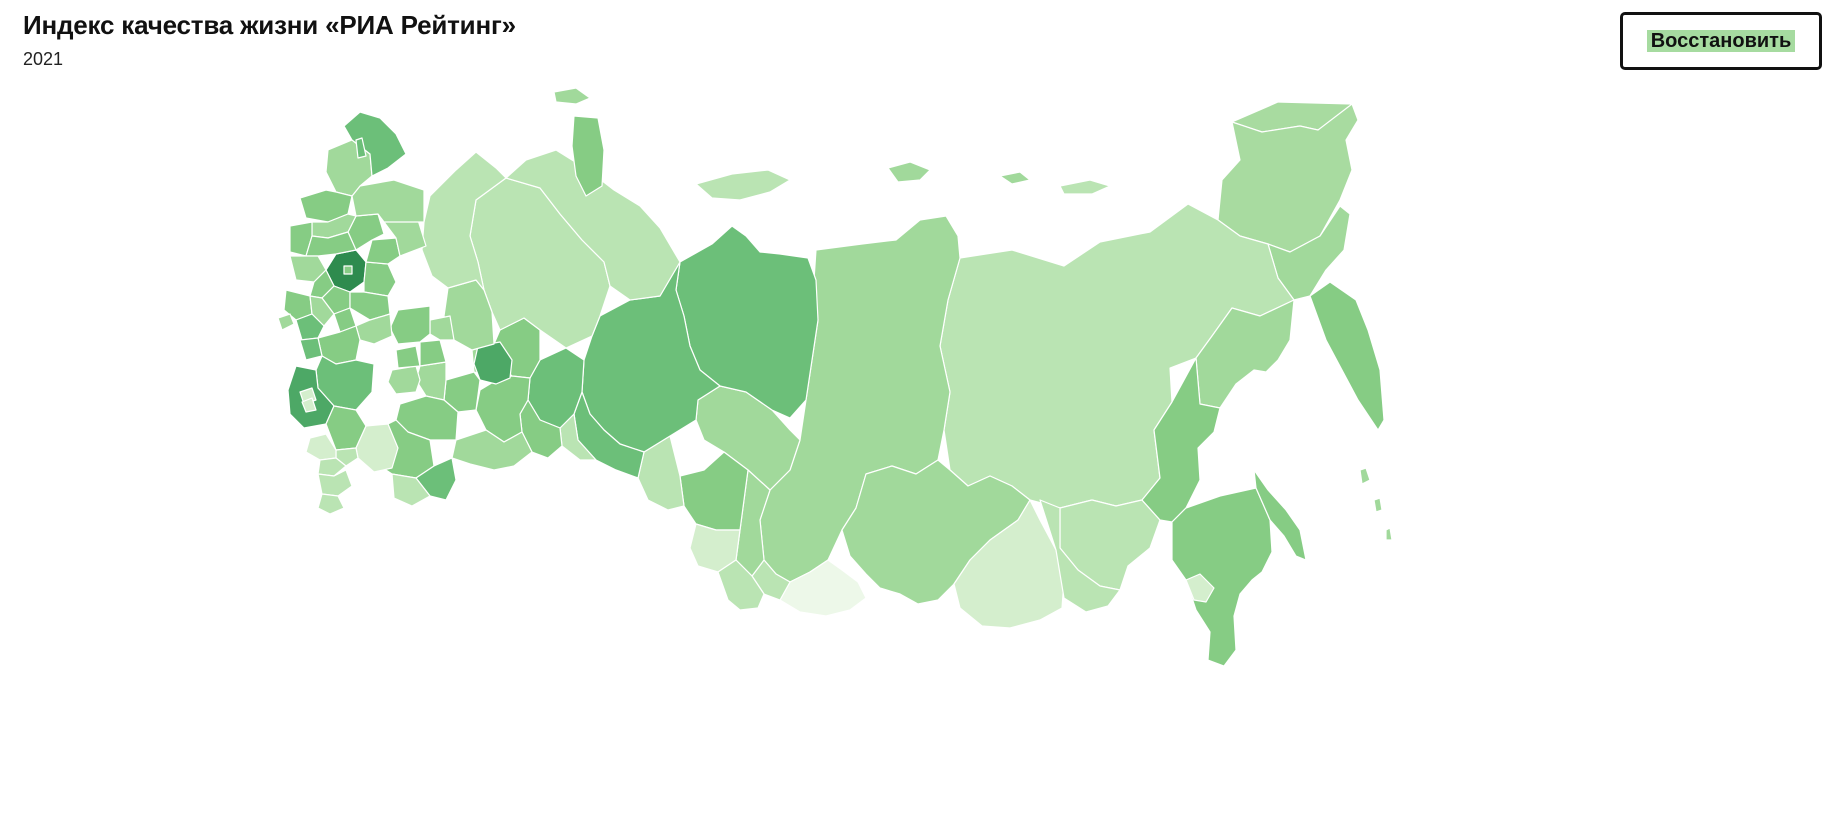 This screenshot has height=839, width=1846. What do you see at coordinates (380, 279) in the screenshot?
I see `region-vladimir` at bounding box center [380, 279].